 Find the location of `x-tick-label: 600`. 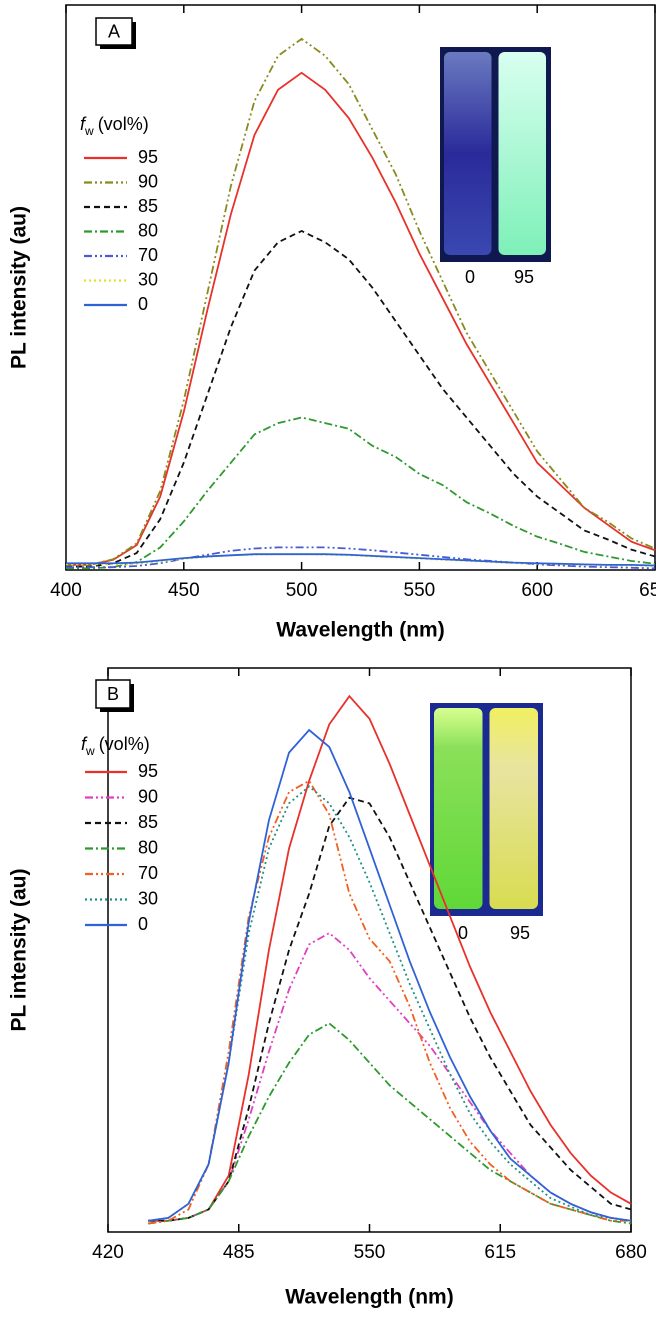

x-tick-label: 600 is located at coordinates (537, 590).